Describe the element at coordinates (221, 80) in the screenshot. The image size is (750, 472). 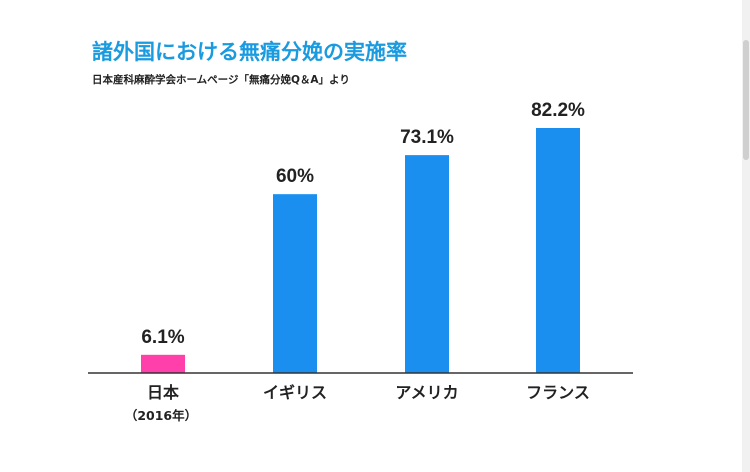
I see `chart-subtitle: 日本産科麻酔学会ホームページ「無痛分娩Q＆A」より` at that location.